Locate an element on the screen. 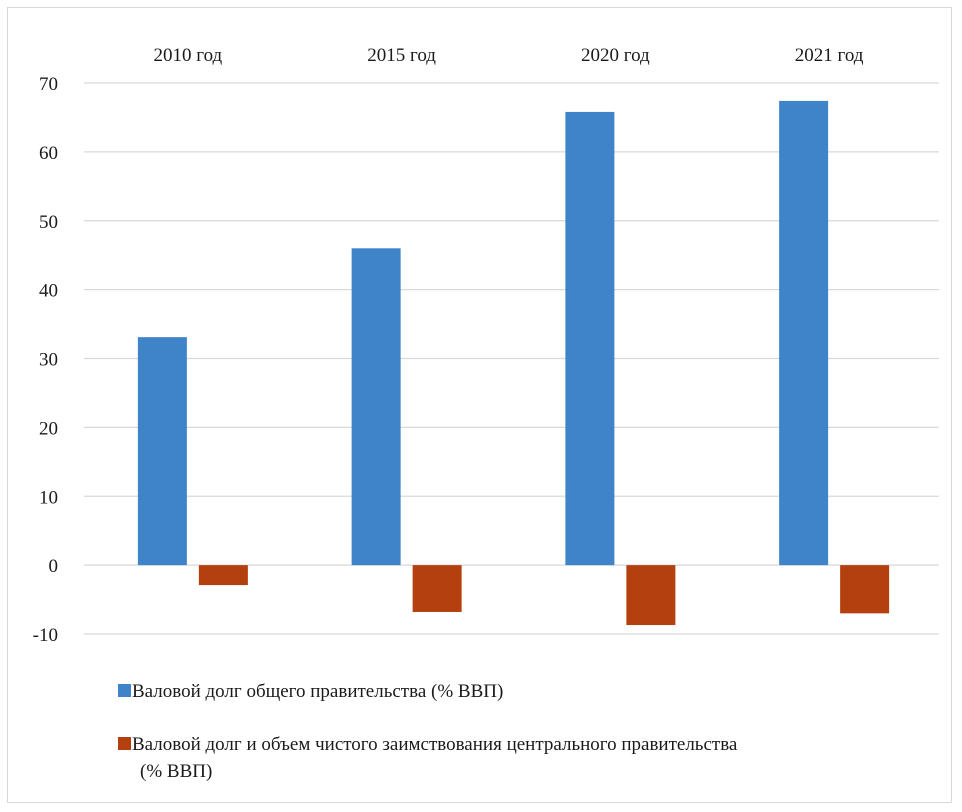  y-tick-label: 40 is located at coordinates (48, 291).